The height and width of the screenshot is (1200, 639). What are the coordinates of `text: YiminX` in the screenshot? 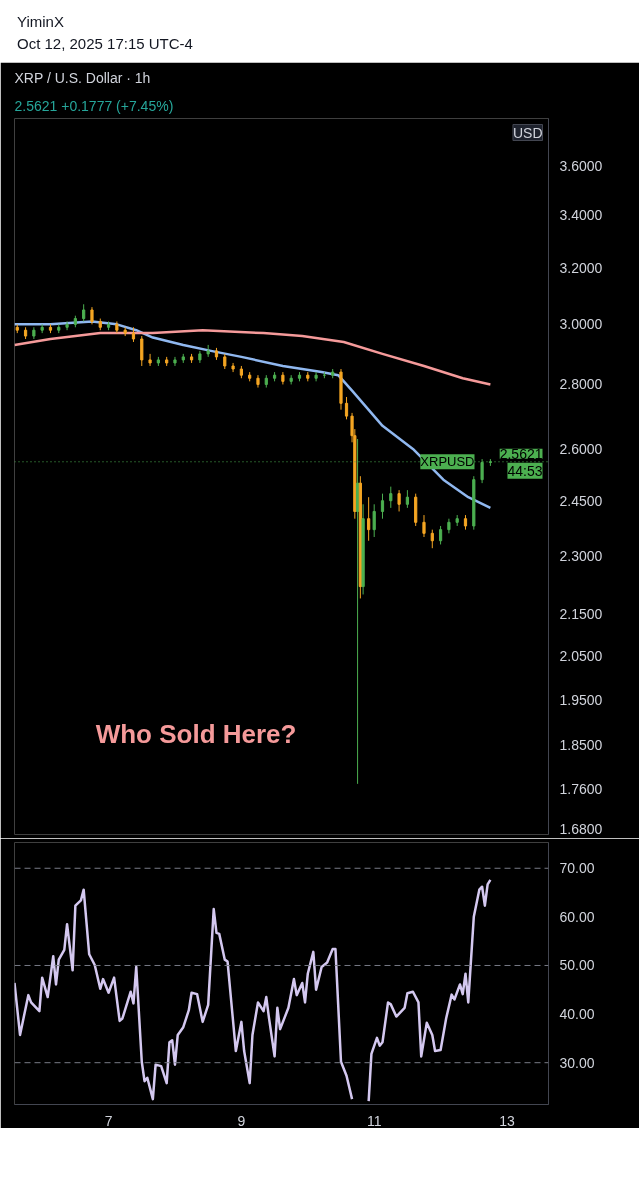 It's located at (40, 21).